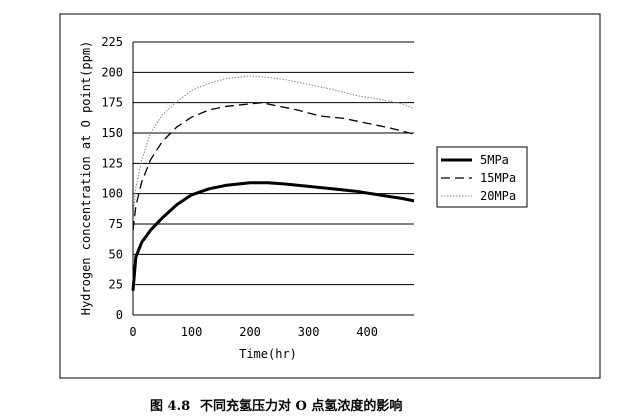  I want to click on x-tick-label: 100, so click(192, 332).